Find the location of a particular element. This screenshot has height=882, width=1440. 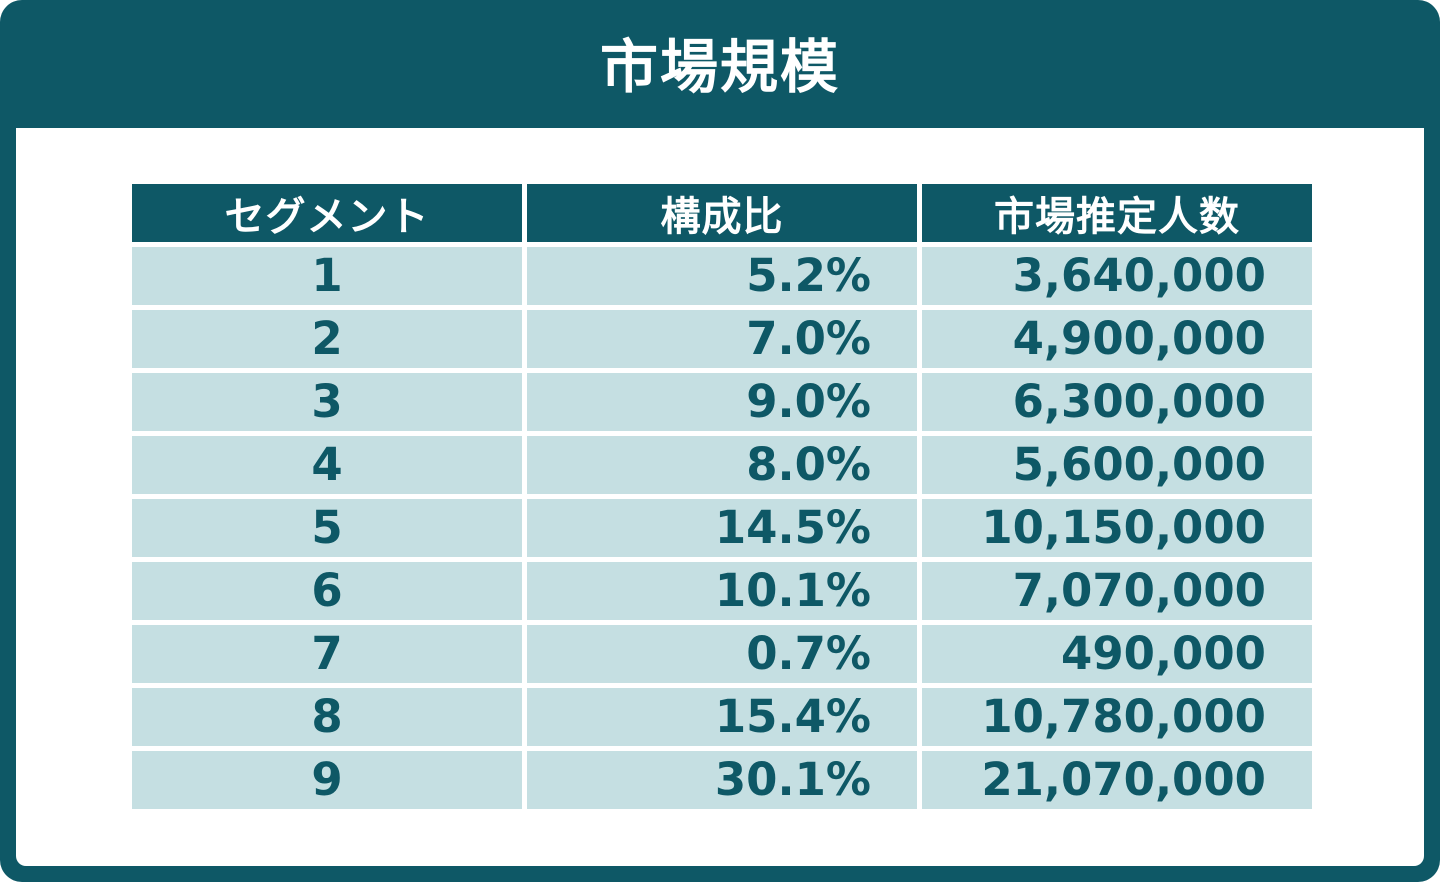

segment-cell: 9 is located at coordinates (327, 780).